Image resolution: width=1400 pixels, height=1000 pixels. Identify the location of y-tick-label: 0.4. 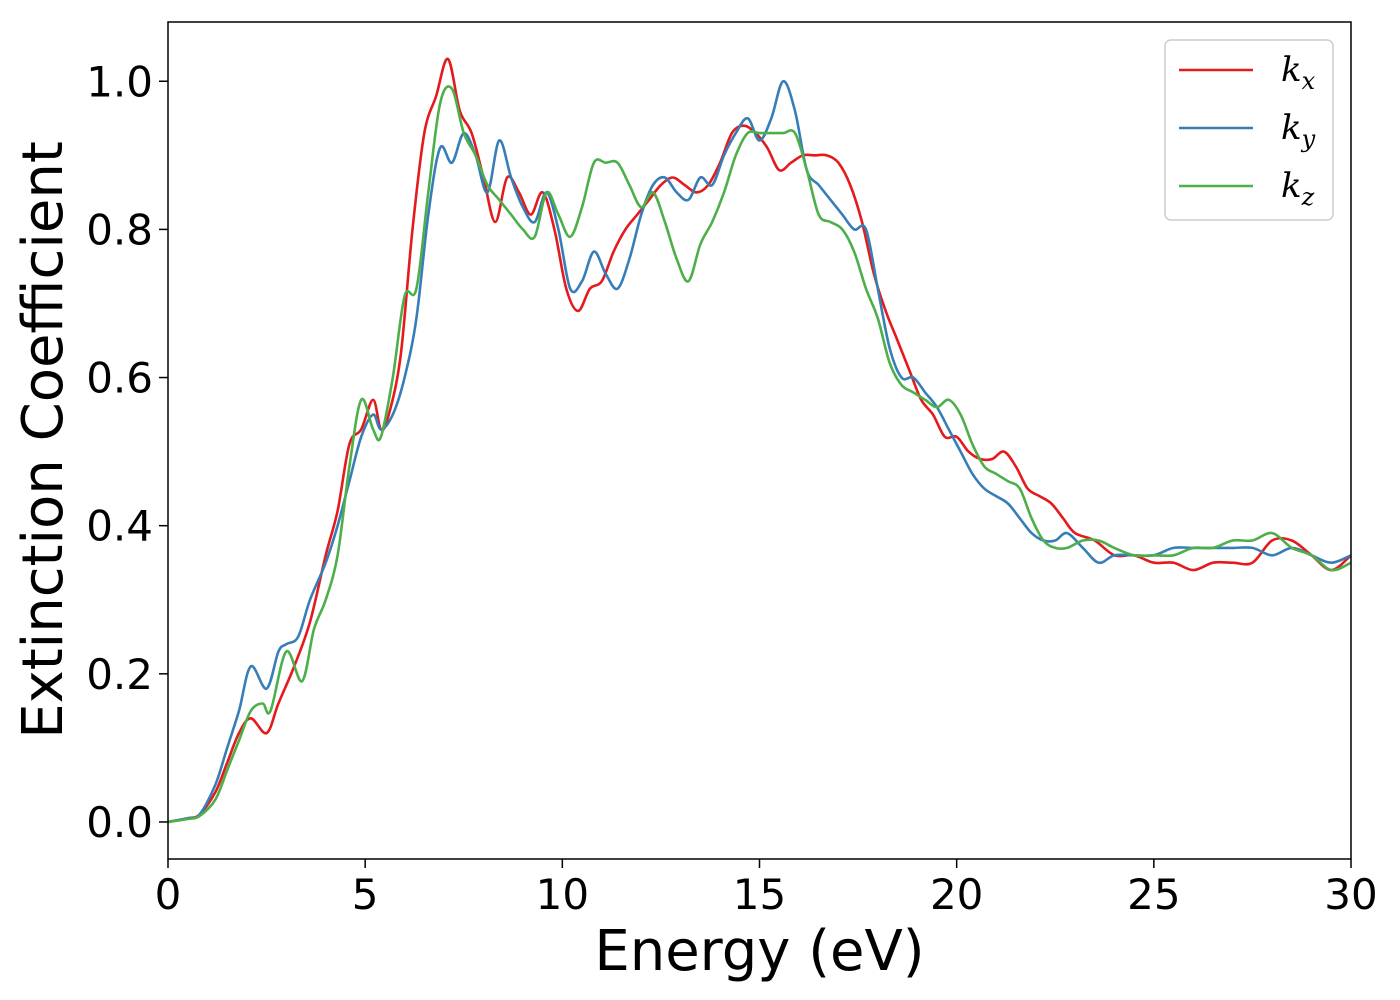
(119, 526).